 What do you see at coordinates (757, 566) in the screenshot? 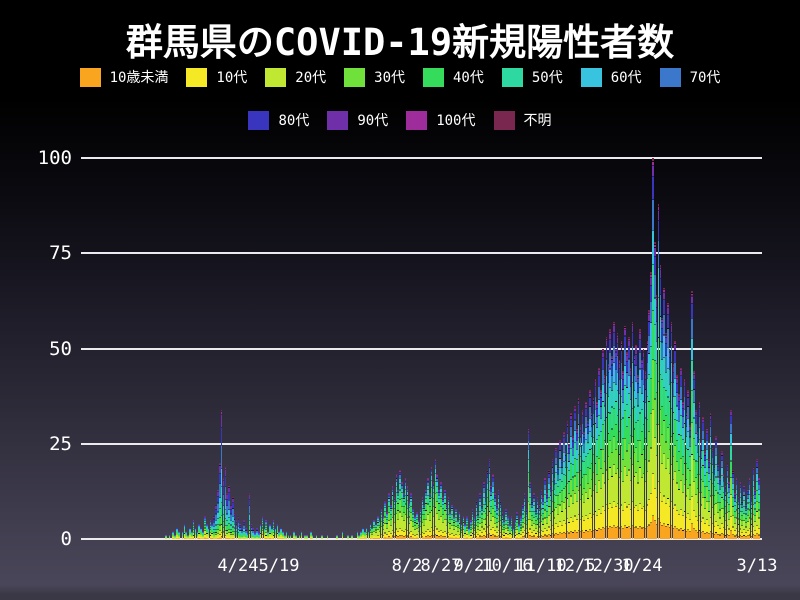
I see `x-tick-label: 3/13` at bounding box center [757, 566].